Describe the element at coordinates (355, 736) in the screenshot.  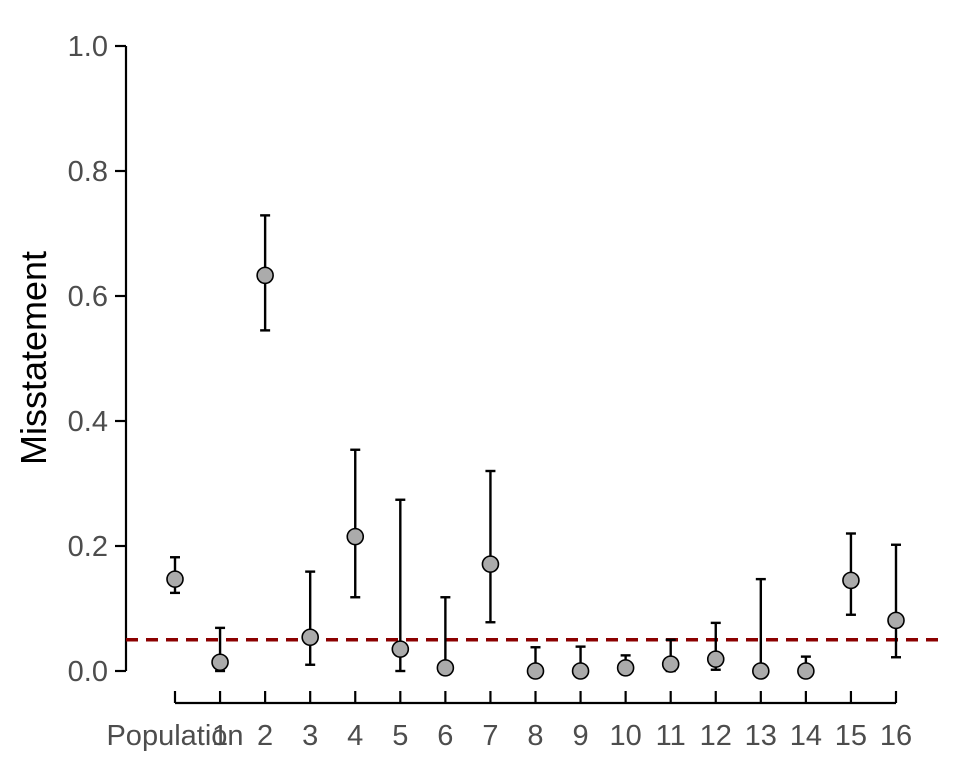
I see `x-tick-label: 4` at that location.